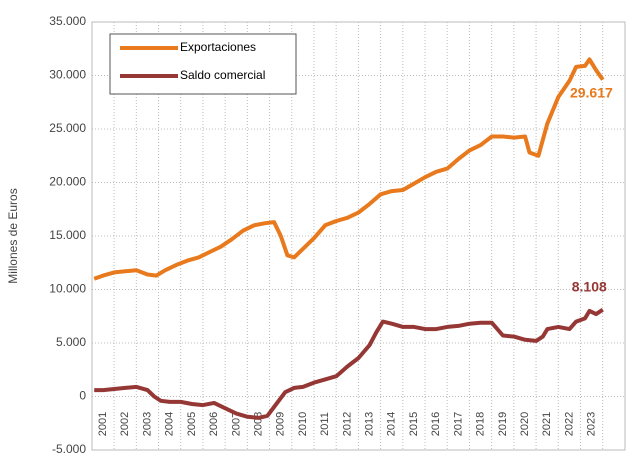  Describe the element at coordinates (67, 182) in the screenshot. I see `y-tick-label: 20.000` at that location.